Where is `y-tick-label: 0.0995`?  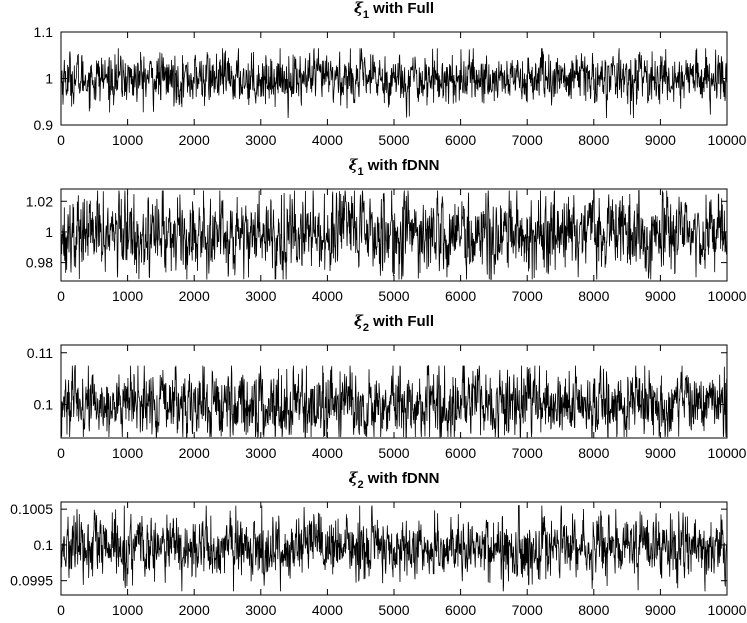 y-tick-label: 0.0995 is located at coordinates (31, 581).